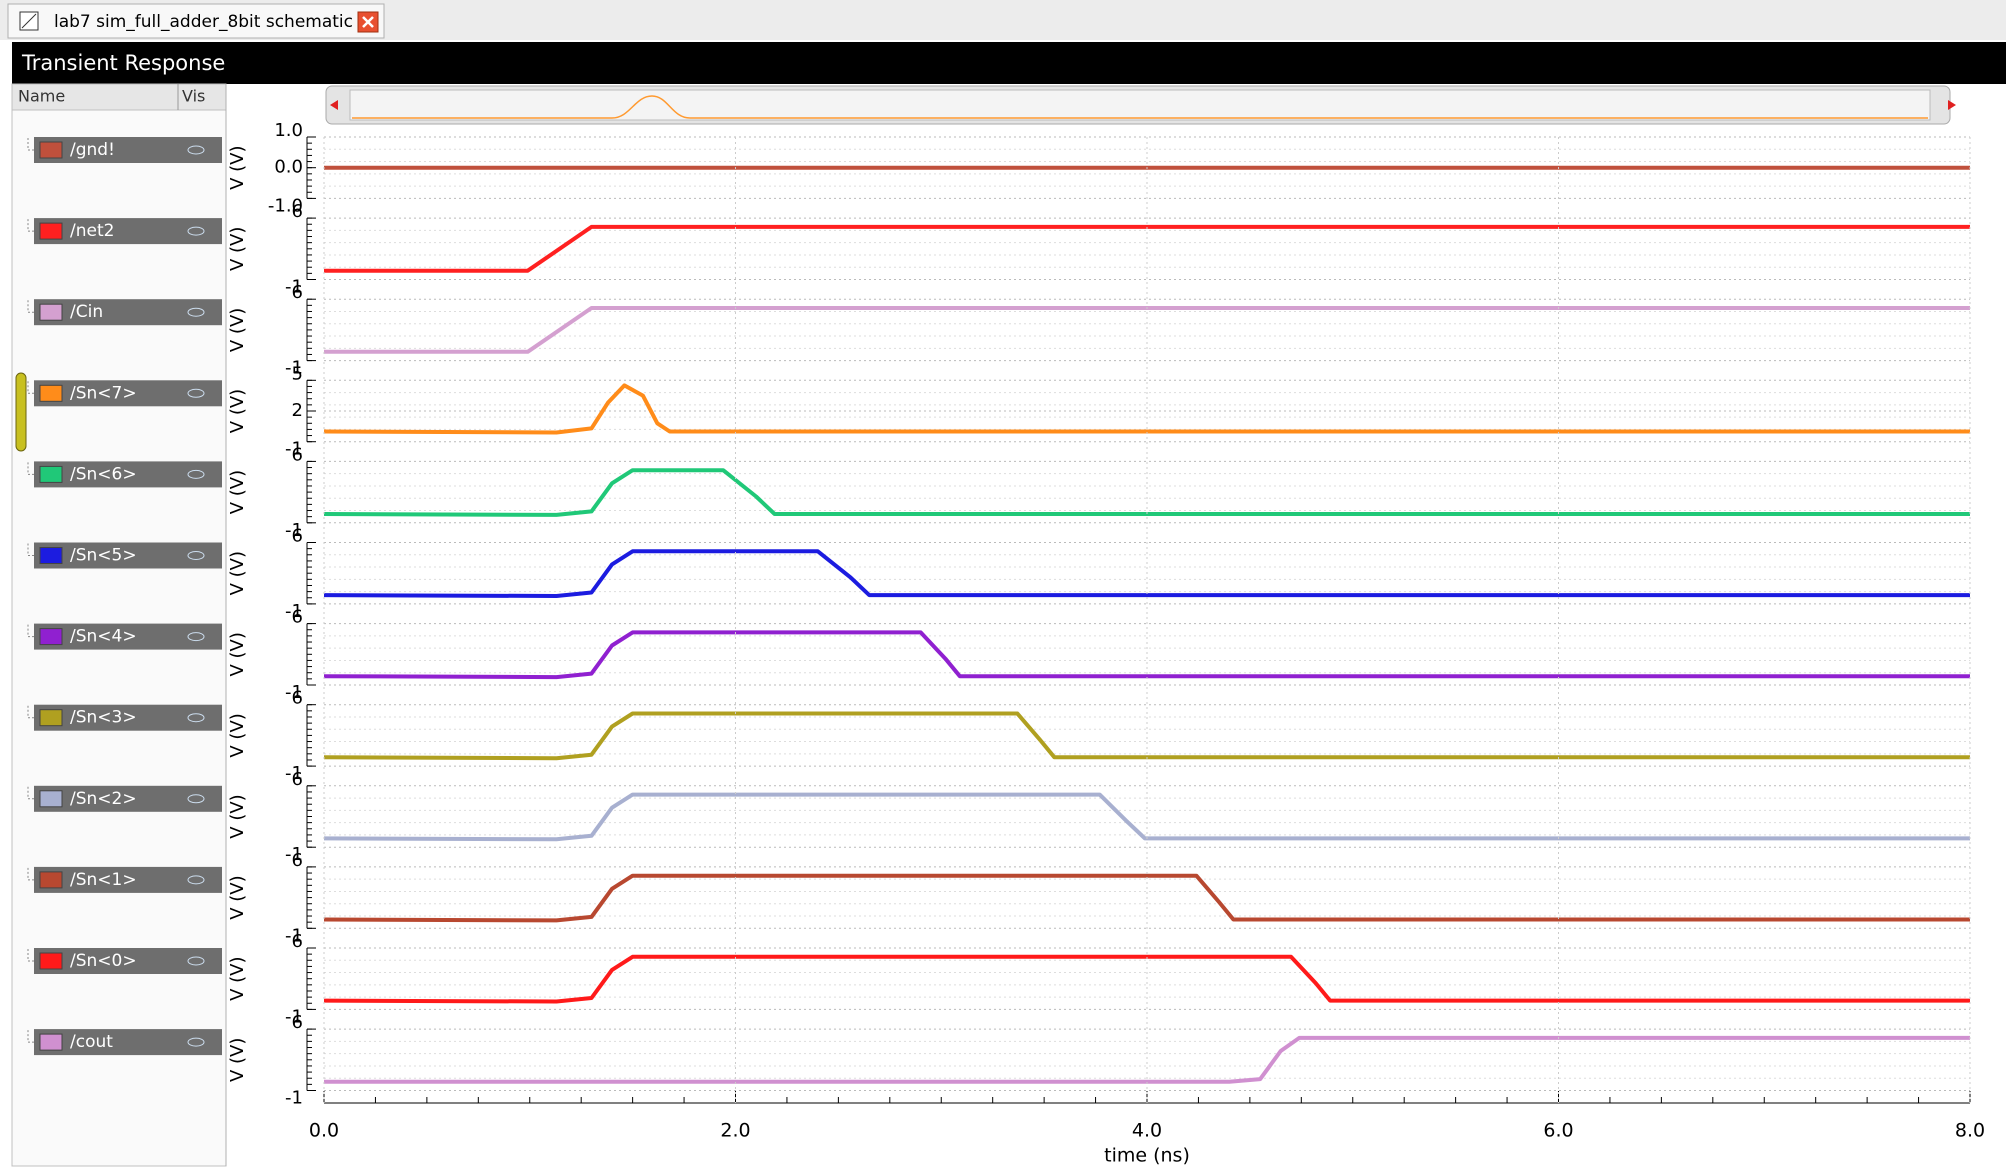 The image size is (2006, 1170). I want to click on y-tick-label: 1.0, so click(288, 130).